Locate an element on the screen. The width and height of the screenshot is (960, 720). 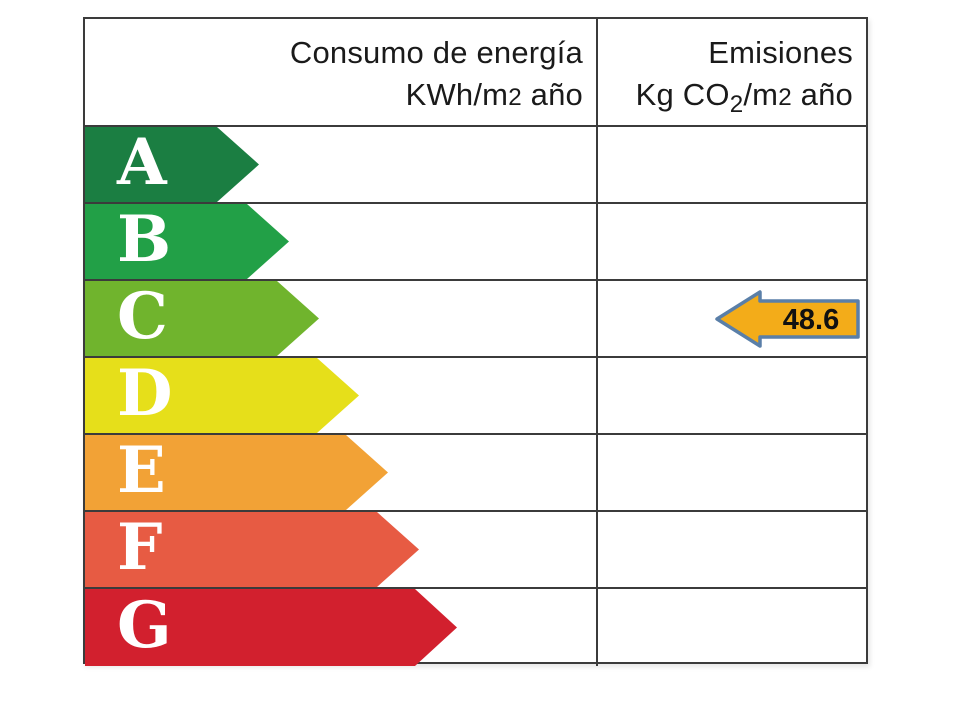
emissions-cell-a is located at coordinates (732, 164).